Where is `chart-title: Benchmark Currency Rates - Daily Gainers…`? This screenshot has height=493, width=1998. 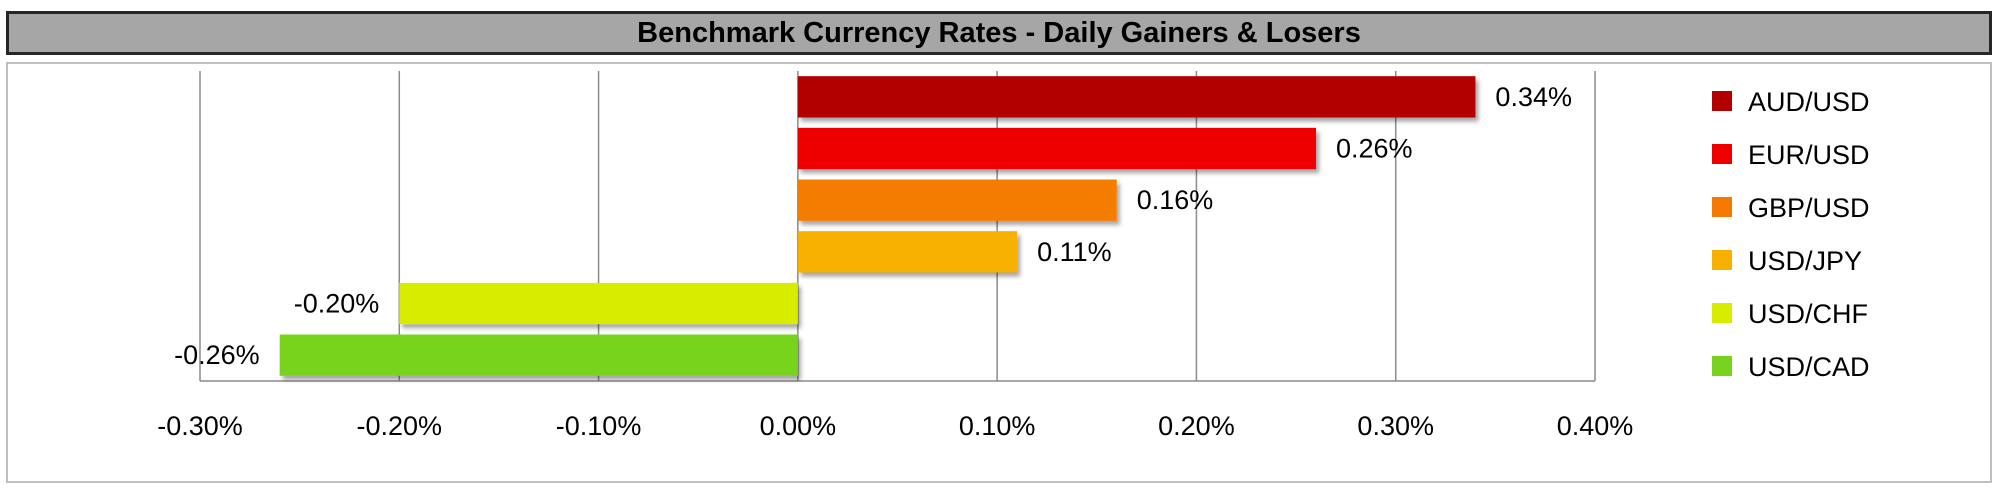
chart-title: Benchmark Currency Rates - Daily Gainers… is located at coordinates (999, 32).